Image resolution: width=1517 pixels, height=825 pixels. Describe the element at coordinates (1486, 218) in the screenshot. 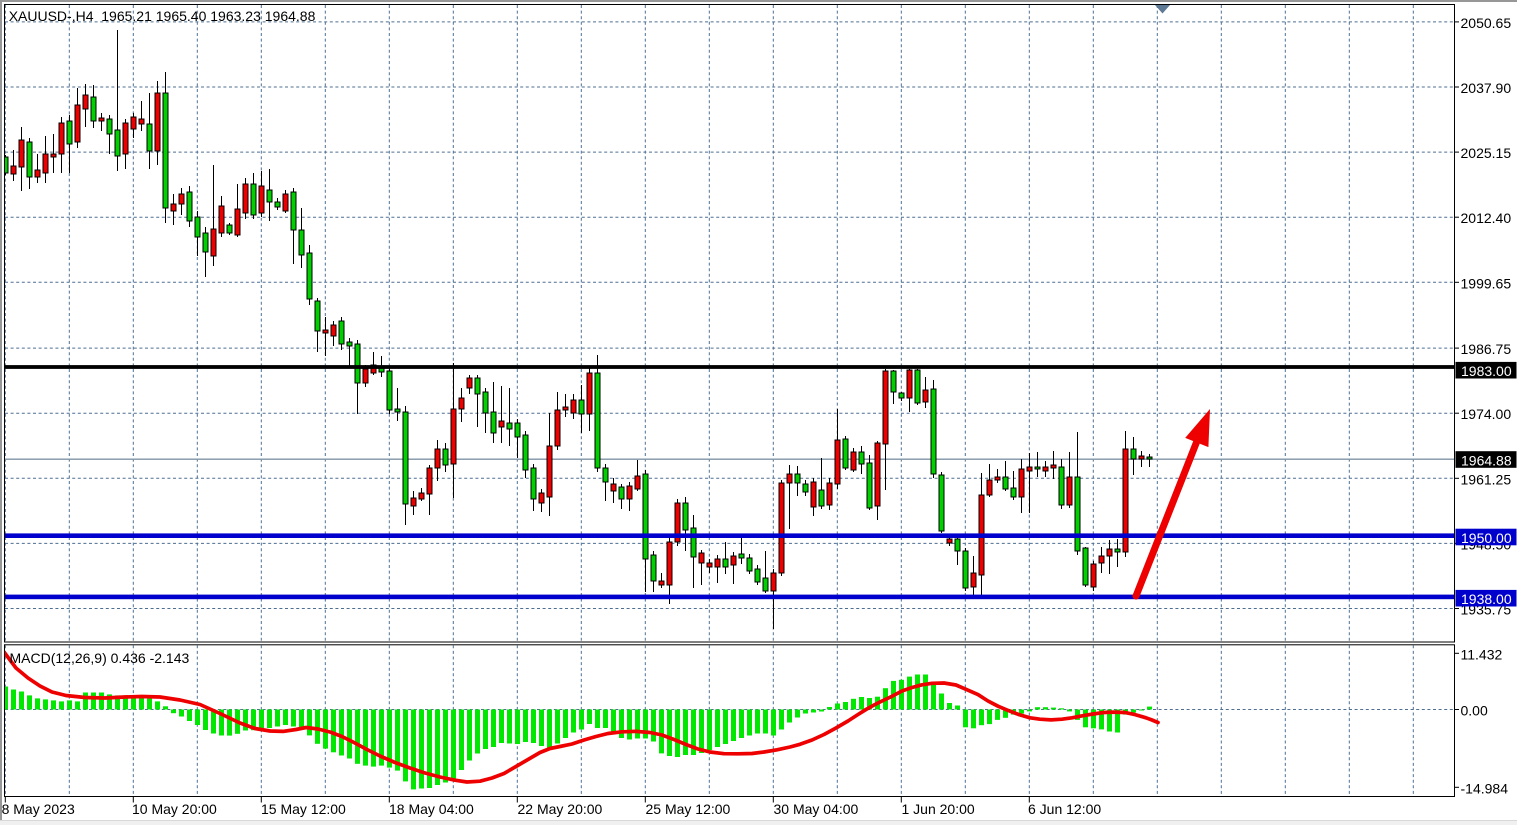

I see `svg-text: 2012.40` at that location.